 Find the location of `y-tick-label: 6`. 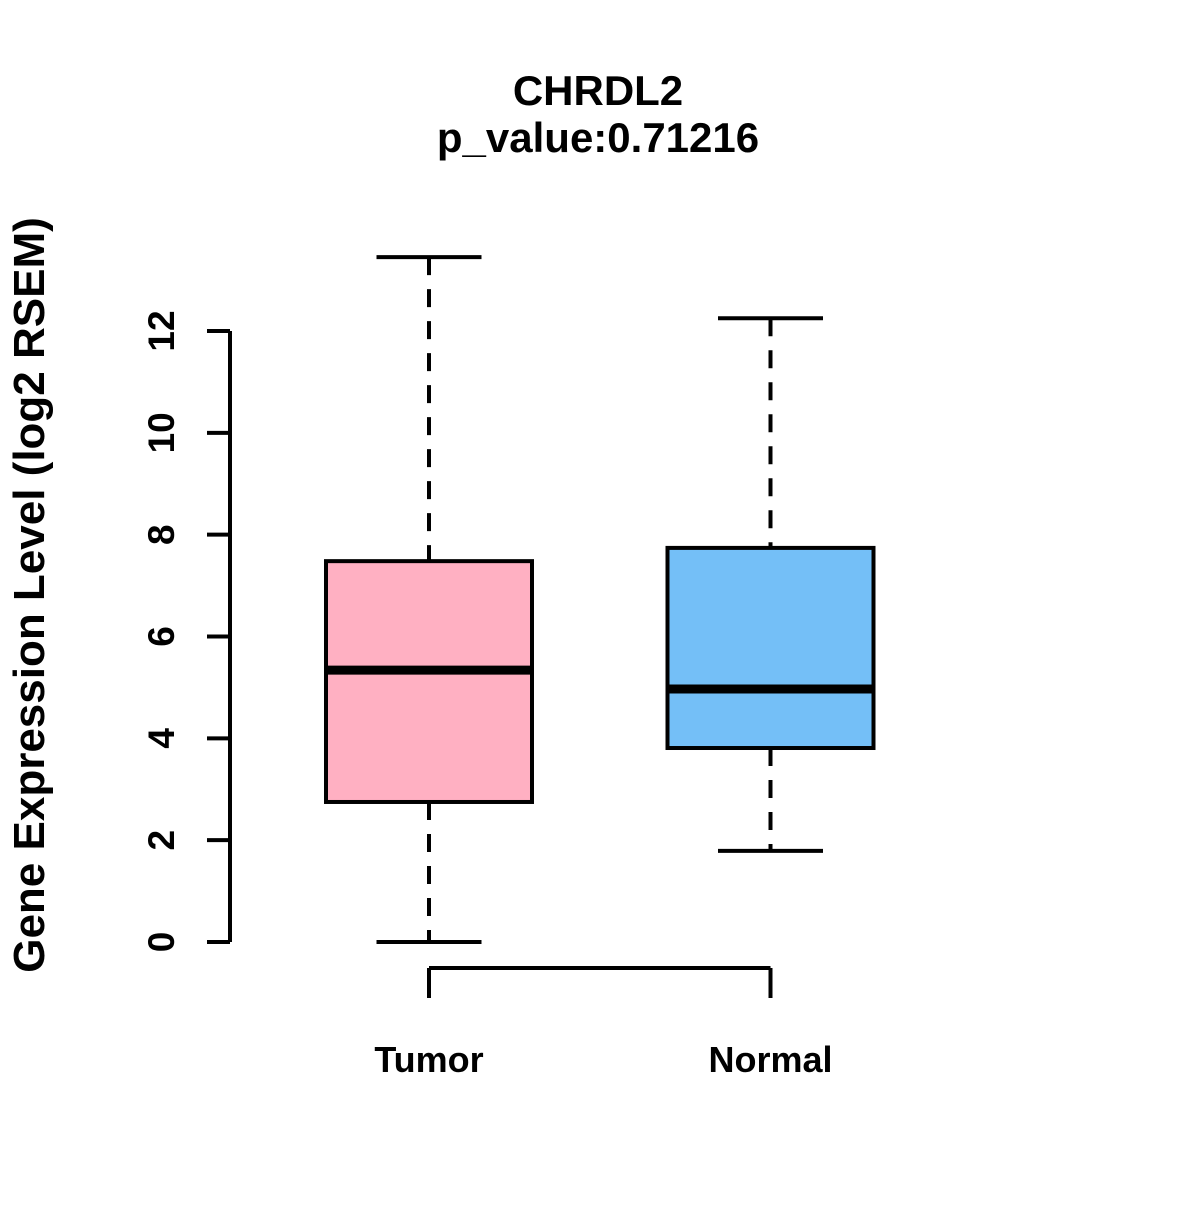

y-tick-label: 6 is located at coordinates (161, 636).